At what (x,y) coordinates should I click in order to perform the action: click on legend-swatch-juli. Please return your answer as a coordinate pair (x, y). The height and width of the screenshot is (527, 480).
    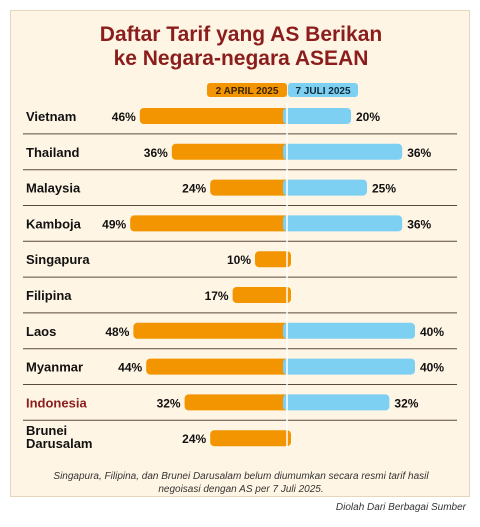
    Looking at the image, I should click on (323, 90).